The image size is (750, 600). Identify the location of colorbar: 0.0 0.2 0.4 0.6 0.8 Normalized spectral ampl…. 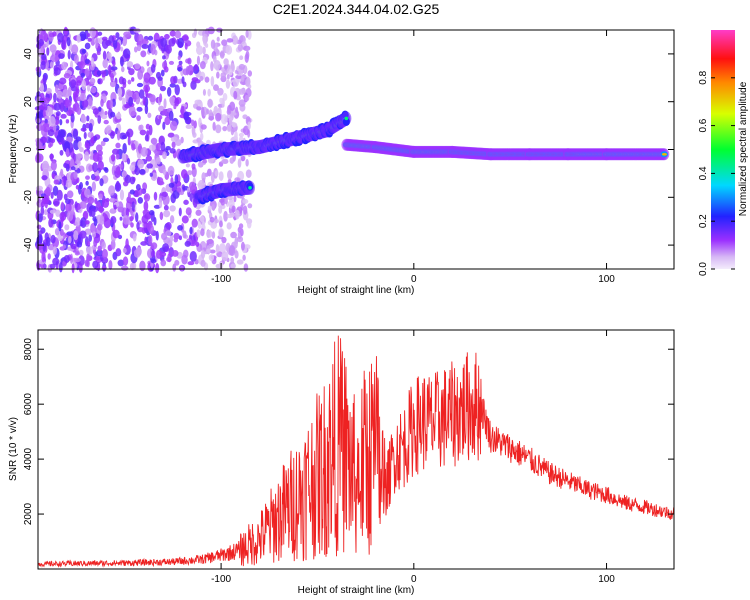
(723, 153).